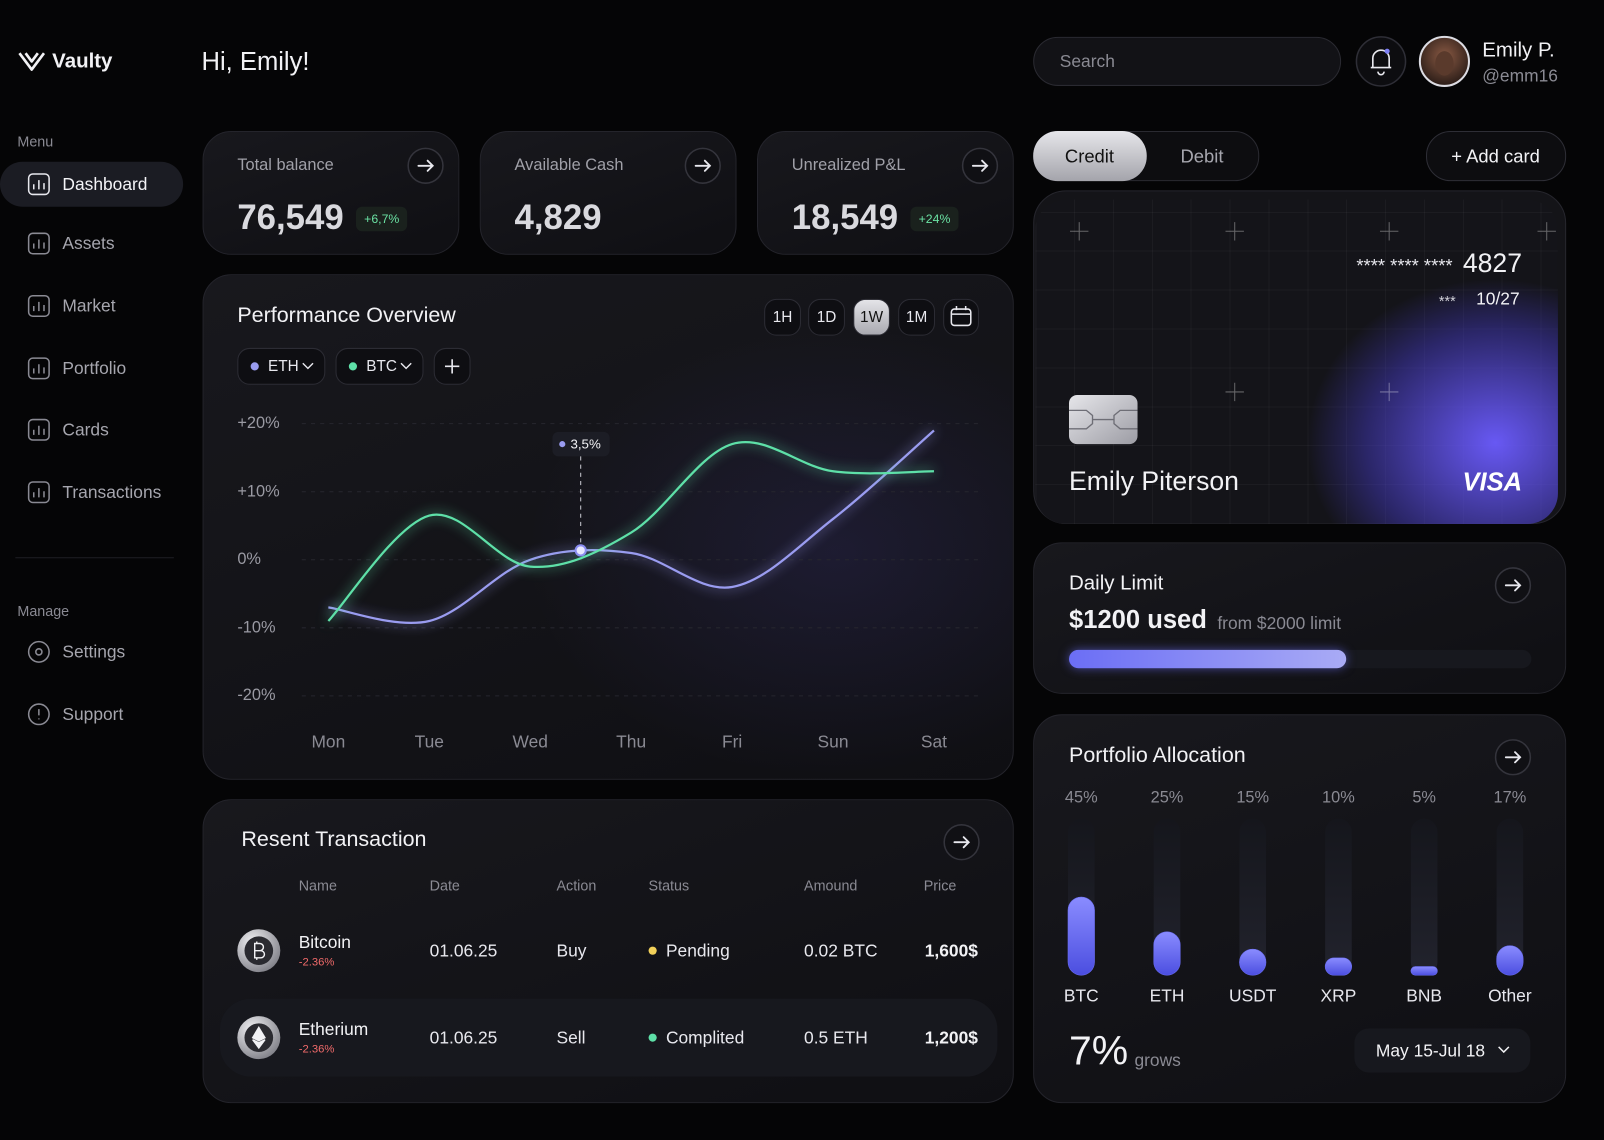 The image size is (1604, 1140). Describe the element at coordinates (249, 559) in the screenshot. I see `y-tick-label: 0%` at that location.